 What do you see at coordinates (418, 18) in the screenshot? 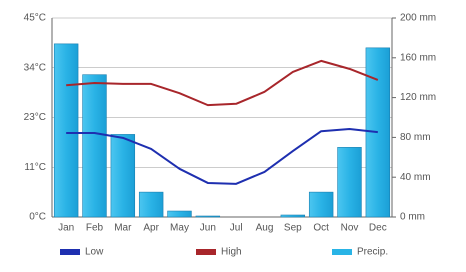
I see `y2-tick-label: 200 mm` at bounding box center [418, 18].